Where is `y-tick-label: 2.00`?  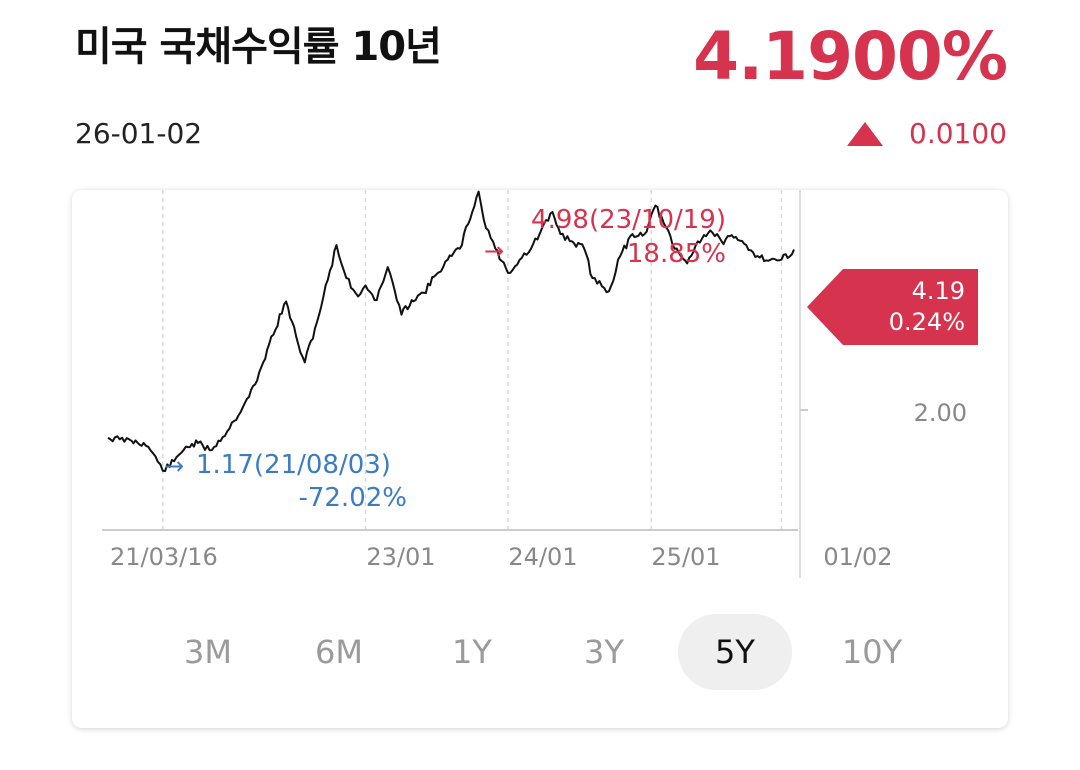 y-tick-label: 2.00 is located at coordinates (940, 413).